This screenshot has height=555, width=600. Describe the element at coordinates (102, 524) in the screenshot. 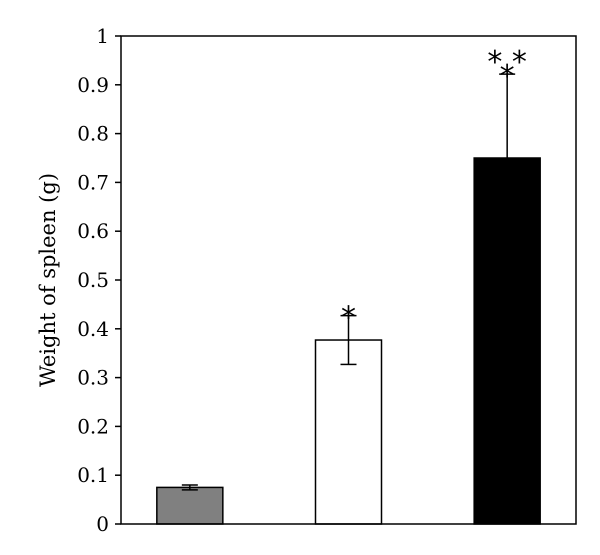

I see `y-tick-label: 0` at that location.